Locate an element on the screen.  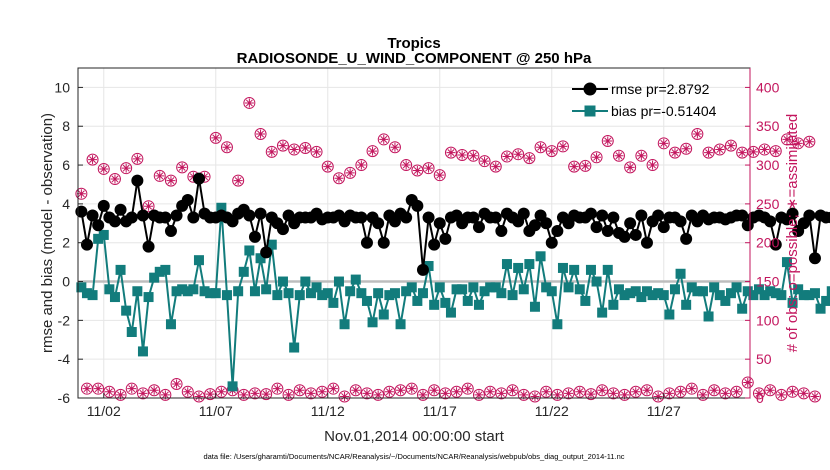
y-tick-label: 6 is located at coordinates (66, 165).